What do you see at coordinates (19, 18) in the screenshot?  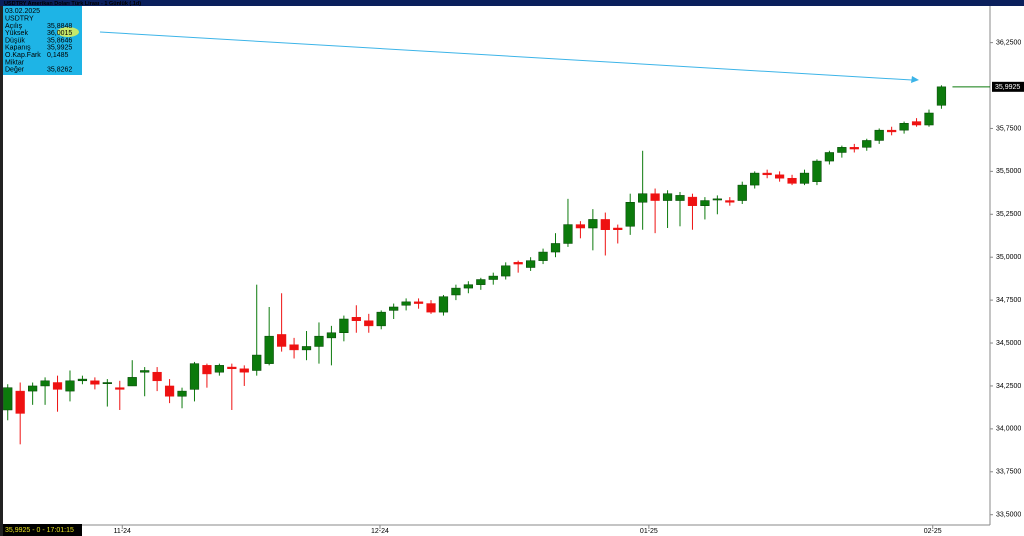 I see `info-symbol: USDTRY` at bounding box center [19, 18].